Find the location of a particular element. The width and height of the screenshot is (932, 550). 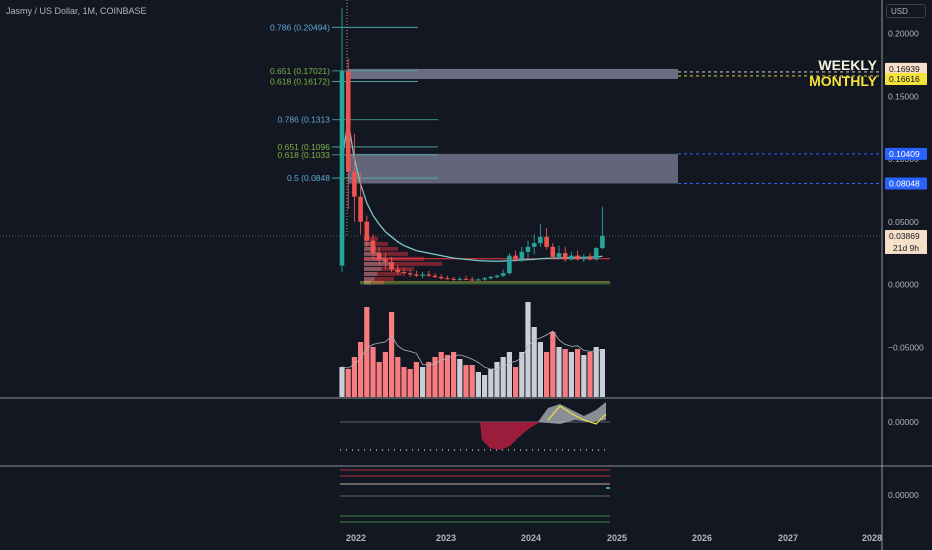

fib-label-3: 0.786 (0.1313 is located at coordinates (304, 120).